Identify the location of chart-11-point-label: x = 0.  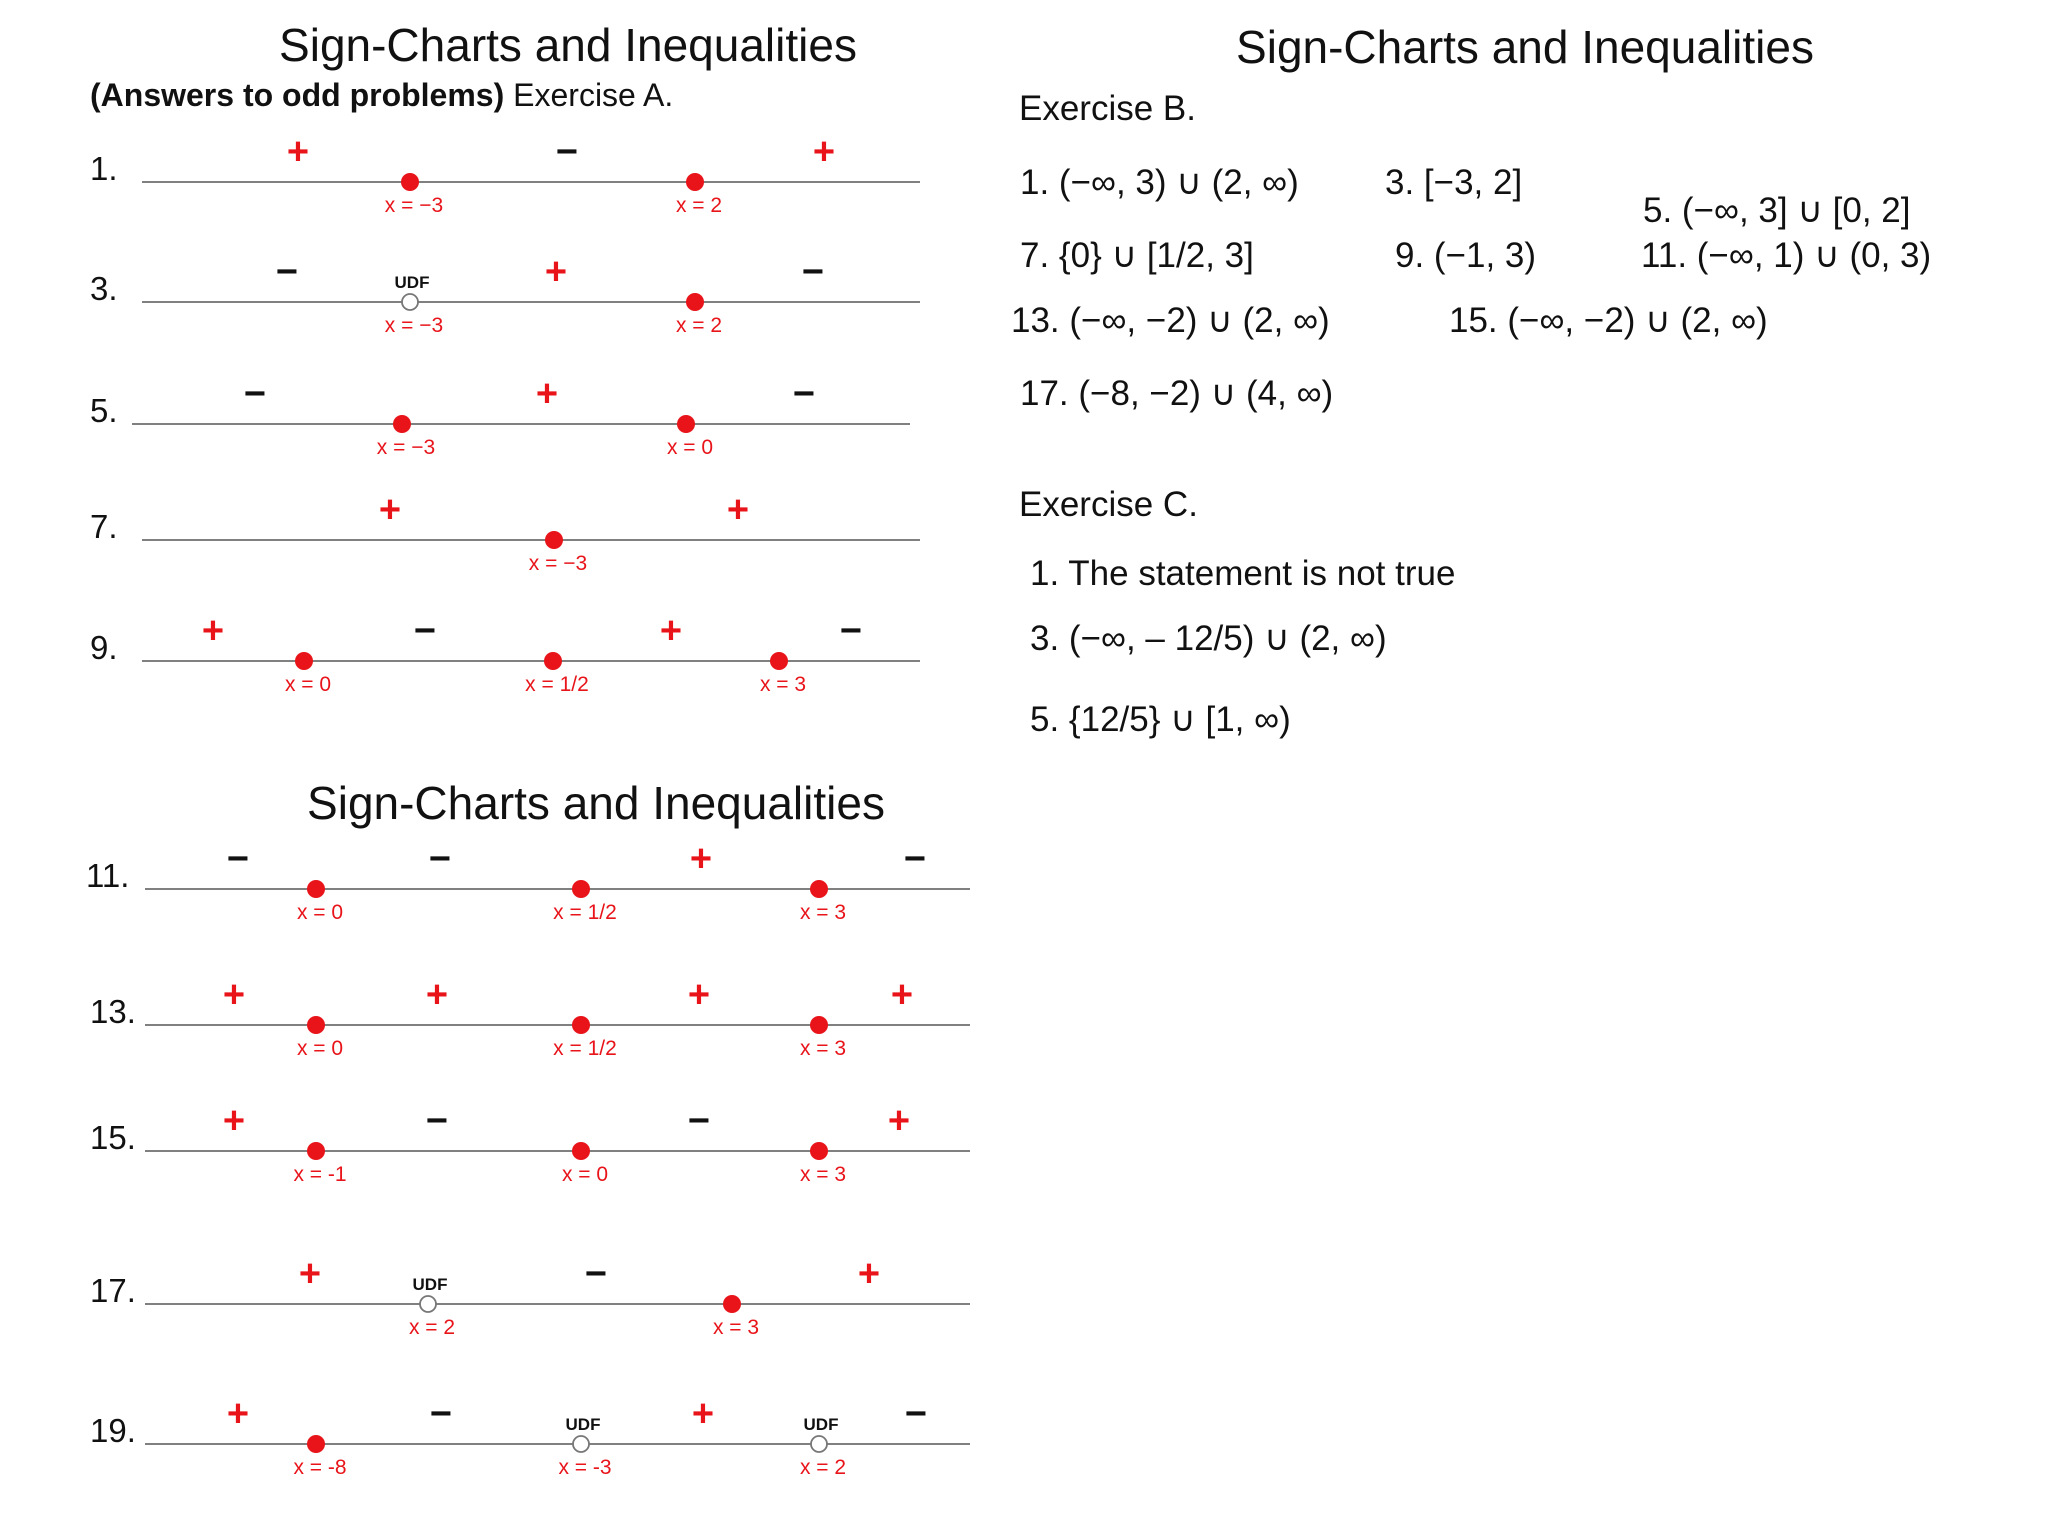
(320, 912).